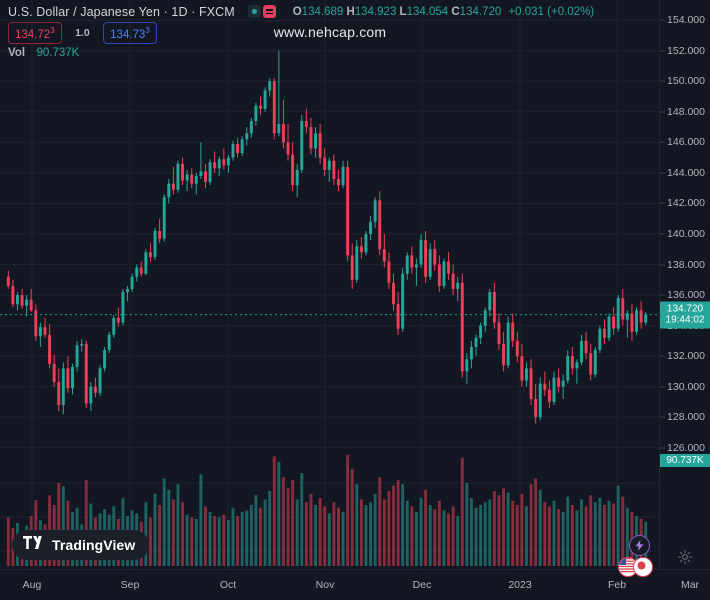 This screenshot has width=710, height=600. Describe the element at coordinates (94, 545) in the screenshot. I see `tradingview-logo-text: TradingView` at that location.